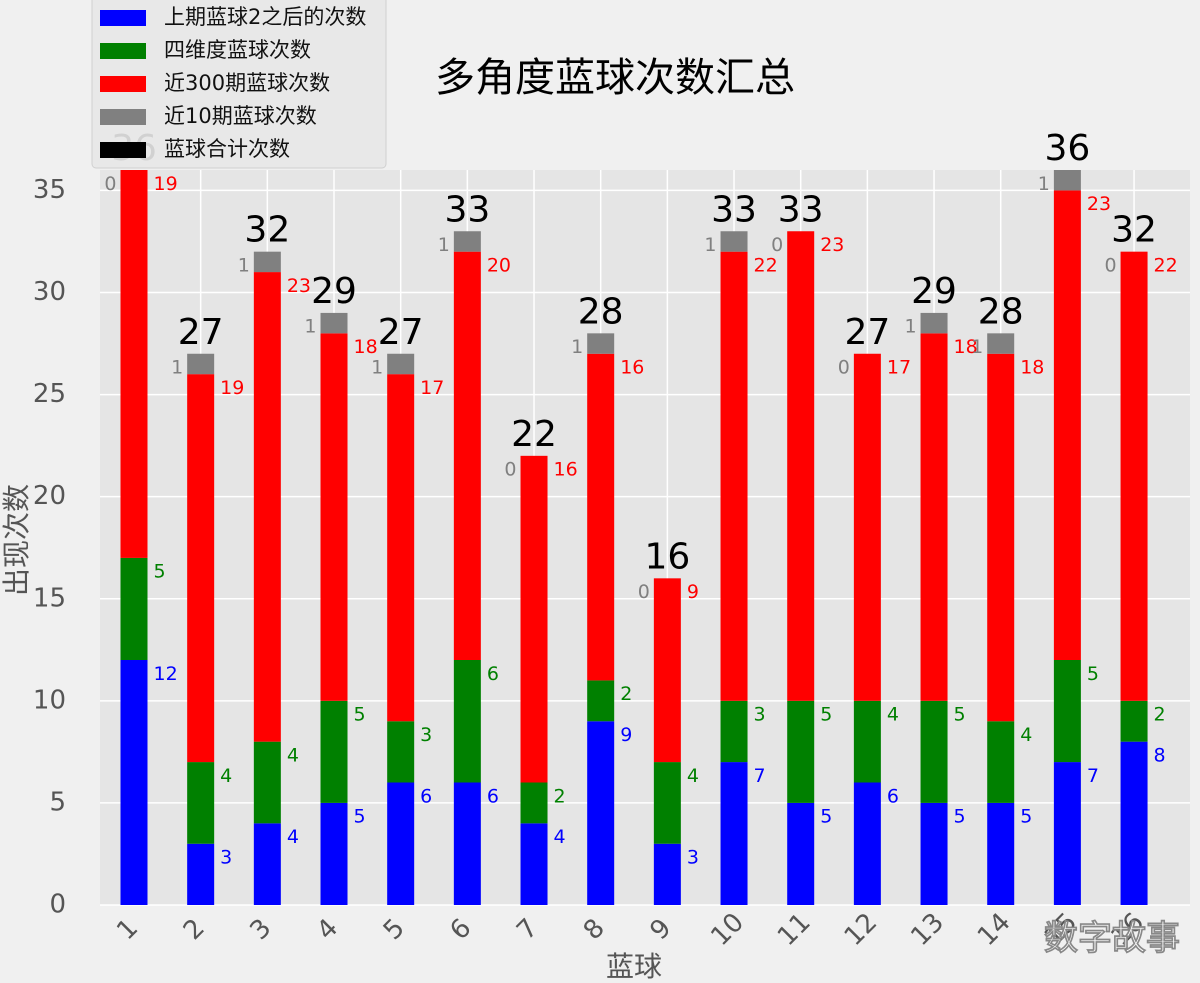 Image resolution: width=1200 pixels, height=983 pixels. Describe the element at coordinates (499, 265) in the screenshot. I see `value-label: 20` at that location.